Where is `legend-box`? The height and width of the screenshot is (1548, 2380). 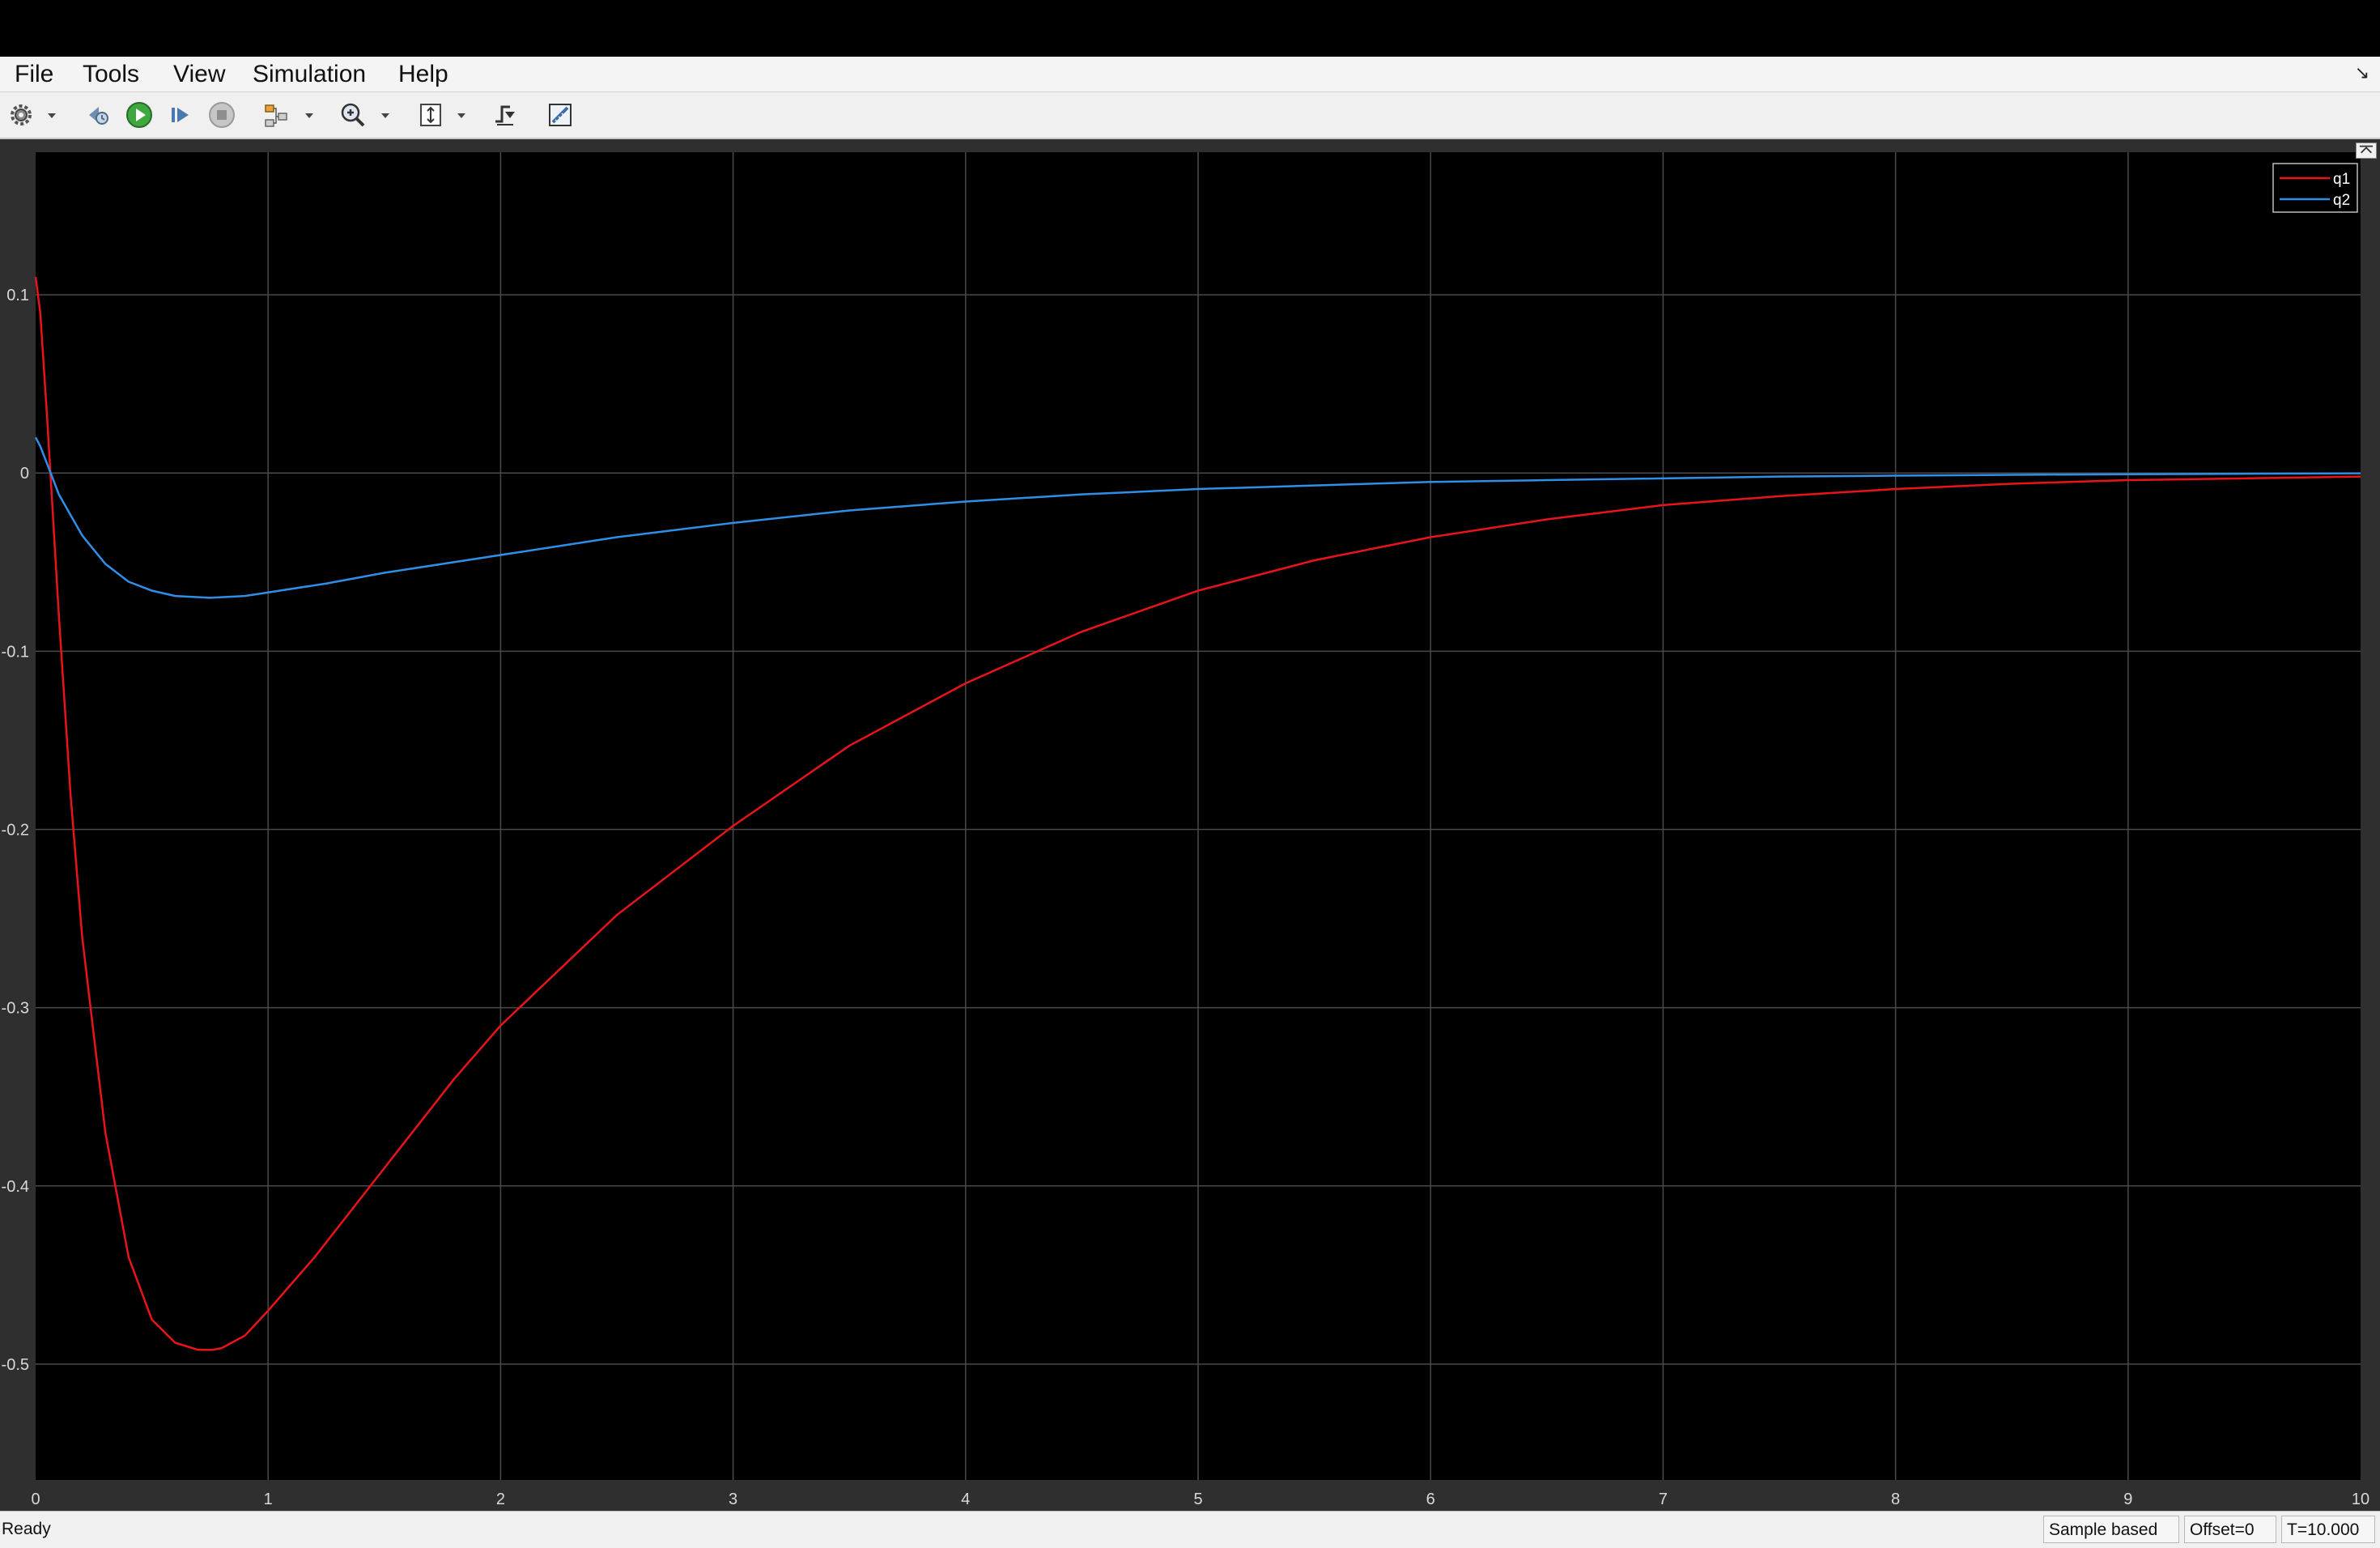
legend-box is located at coordinates (2315, 188).